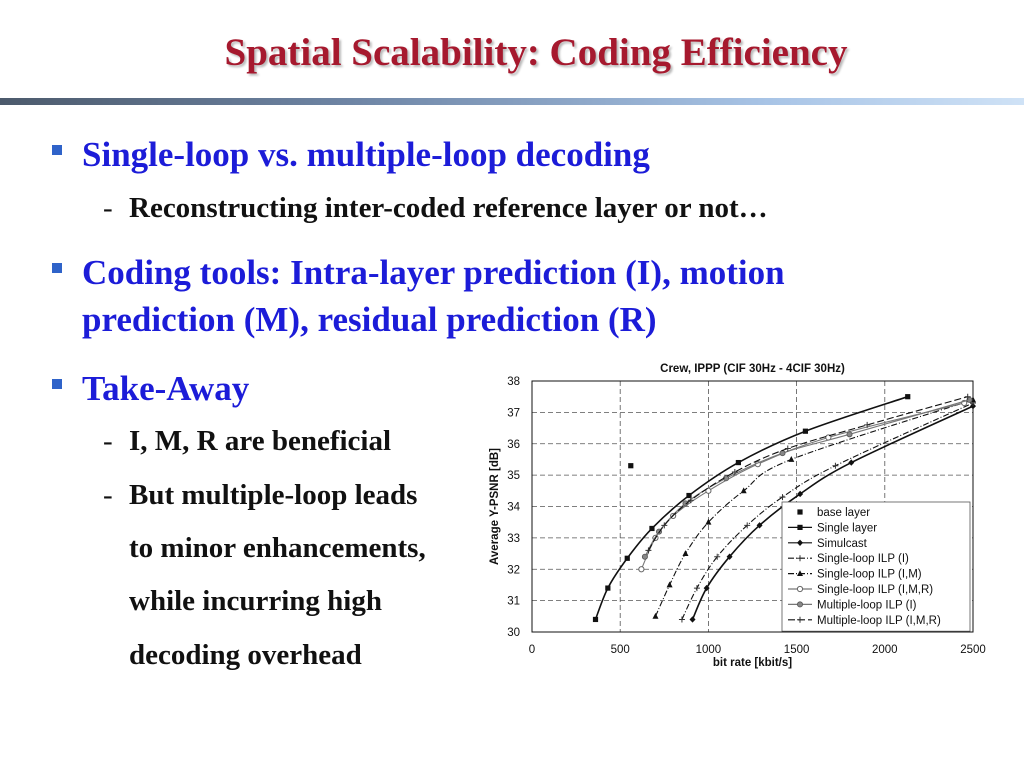 This screenshot has width=1024, height=768. What do you see at coordinates (277, 548) in the screenshot?
I see `sub-bullet-3-2-line-2: to minor enhancements,` at bounding box center [277, 548].